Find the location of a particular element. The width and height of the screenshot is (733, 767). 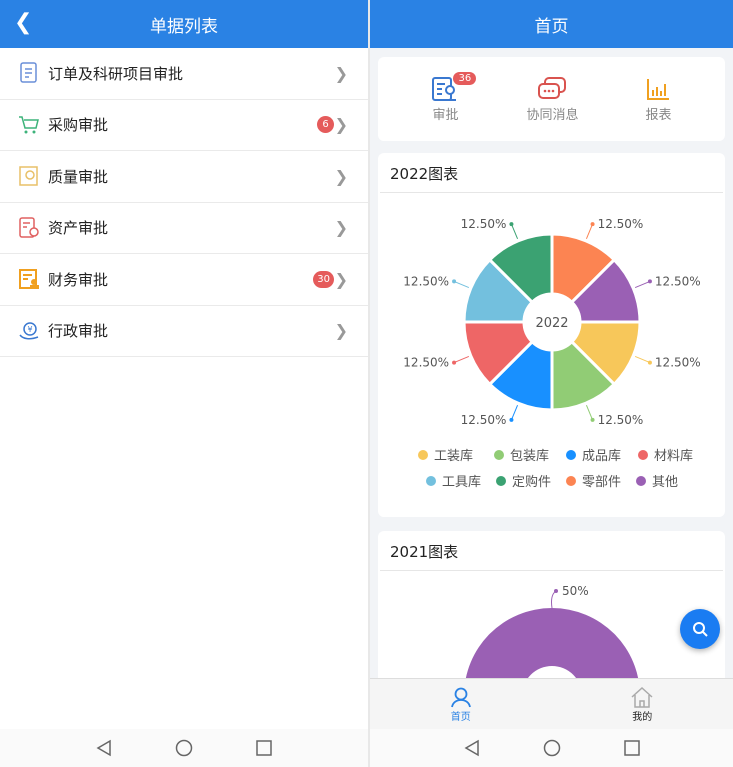

count-badge: 30 is located at coordinates (323, 279).